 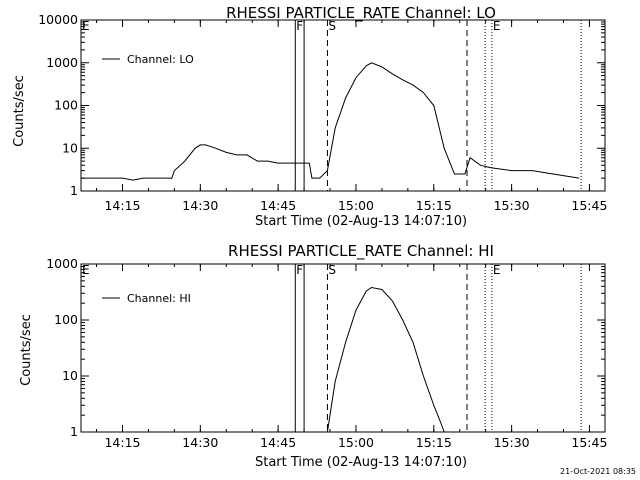 I want to click on legend-hi: Channel: HI, so click(x=146, y=298).